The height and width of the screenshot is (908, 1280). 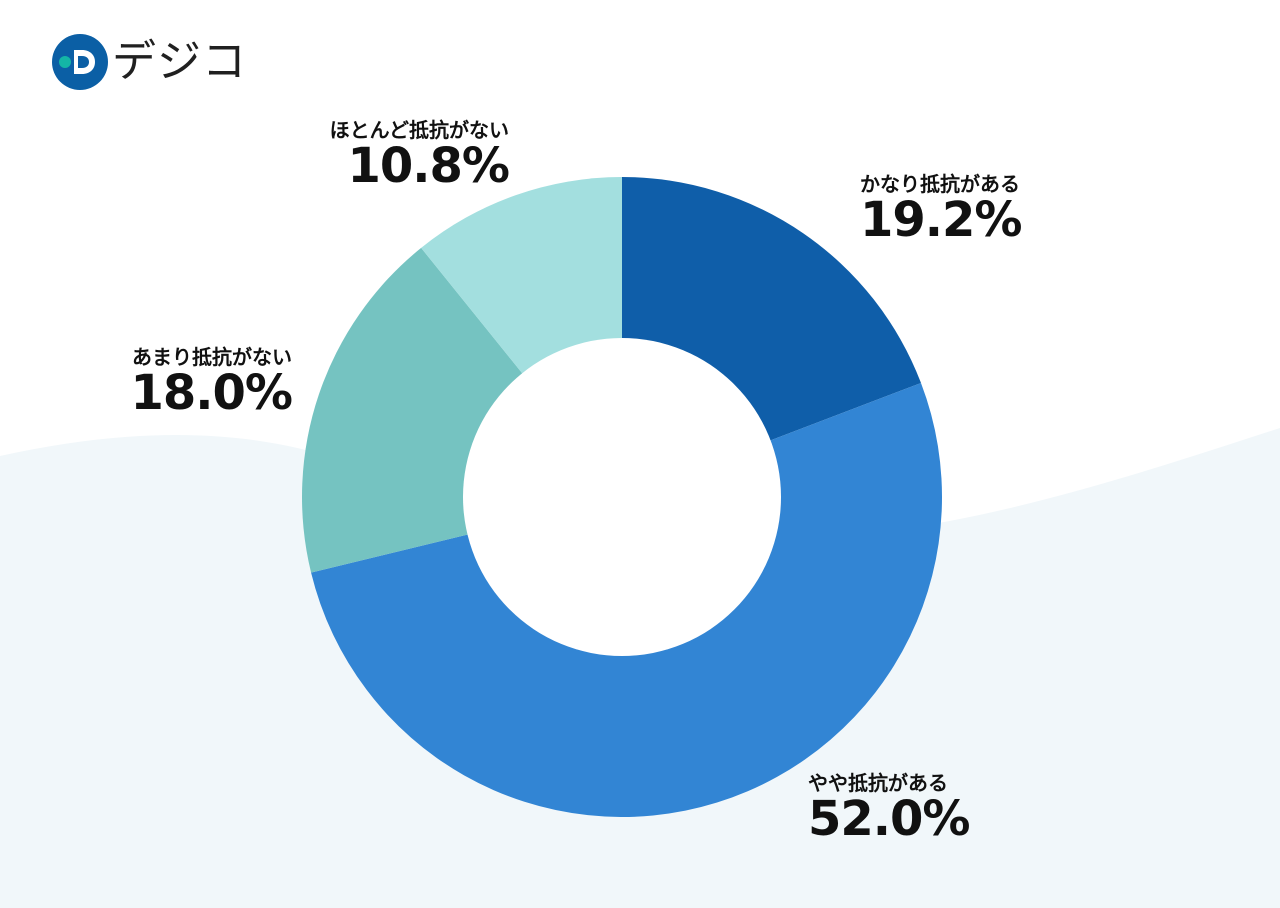 What do you see at coordinates (211, 393) in the screenshot?
I see `label-amari-value: 18.0%` at bounding box center [211, 393].